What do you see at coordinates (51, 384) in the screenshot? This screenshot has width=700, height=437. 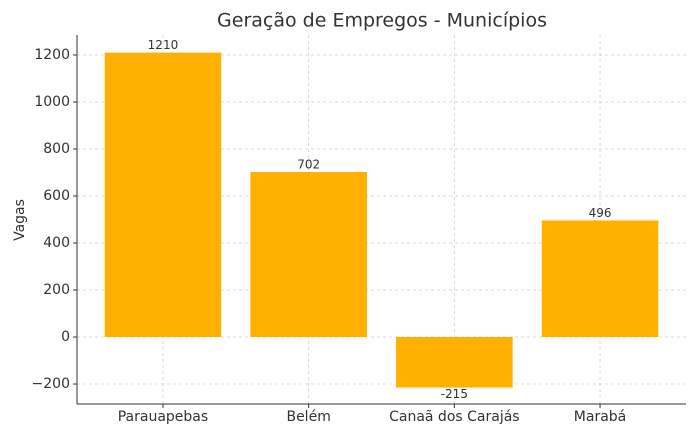 I see `y-tick-label: −200` at bounding box center [51, 384].